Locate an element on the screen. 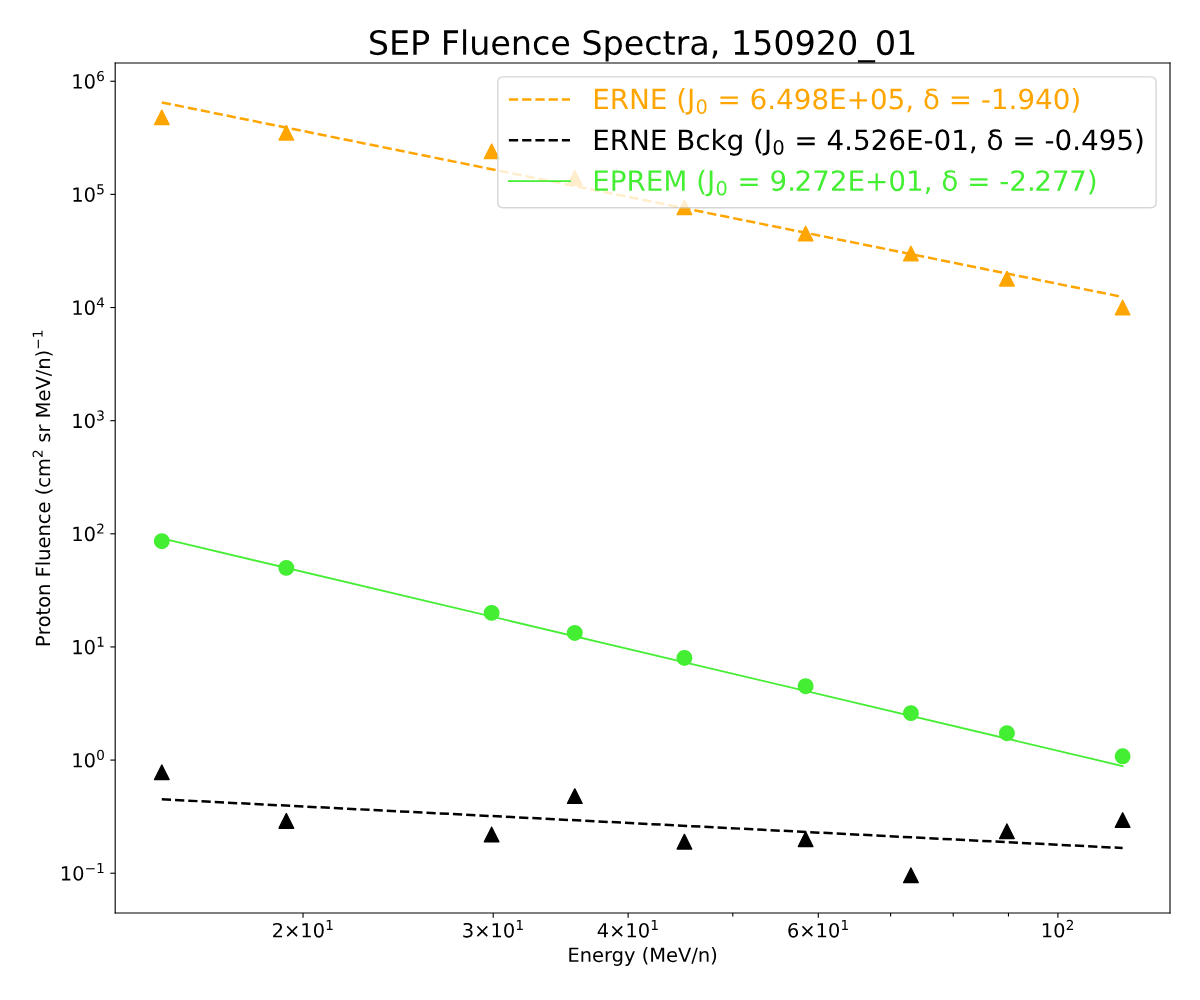 This screenshot has height=1000, width=1200. legend-label: ERNE (J$_{0}$ = 6.498E+05, δ = -1.940) is located at coordinates (836, 101).